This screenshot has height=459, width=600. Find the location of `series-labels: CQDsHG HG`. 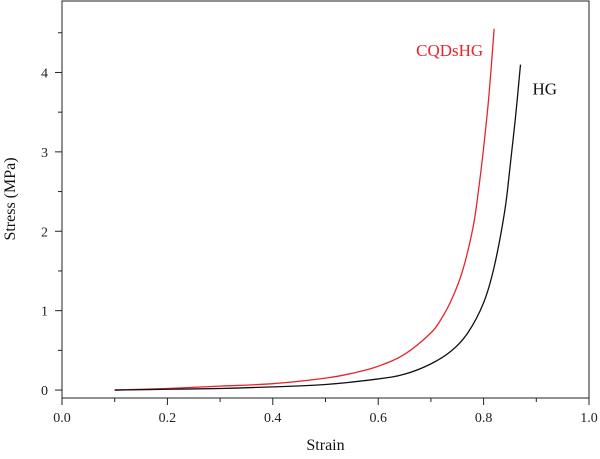

series-labels: CQDsHG HG is located at coordinates (486, 70).